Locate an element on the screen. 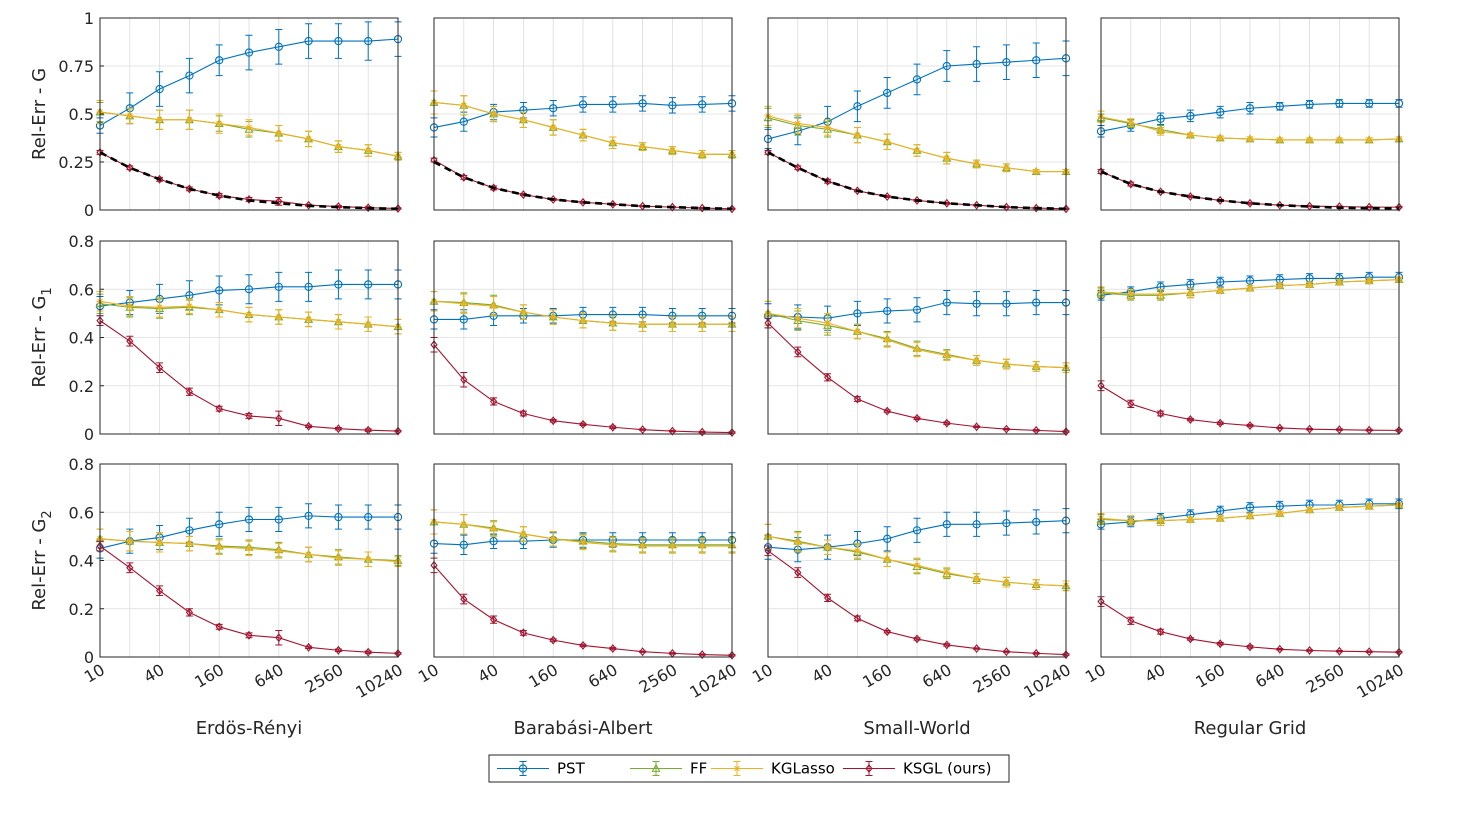 The width and height of the screenshot is (1481, 818). x-tick-label: 640 is located at coordinates (937, 676).